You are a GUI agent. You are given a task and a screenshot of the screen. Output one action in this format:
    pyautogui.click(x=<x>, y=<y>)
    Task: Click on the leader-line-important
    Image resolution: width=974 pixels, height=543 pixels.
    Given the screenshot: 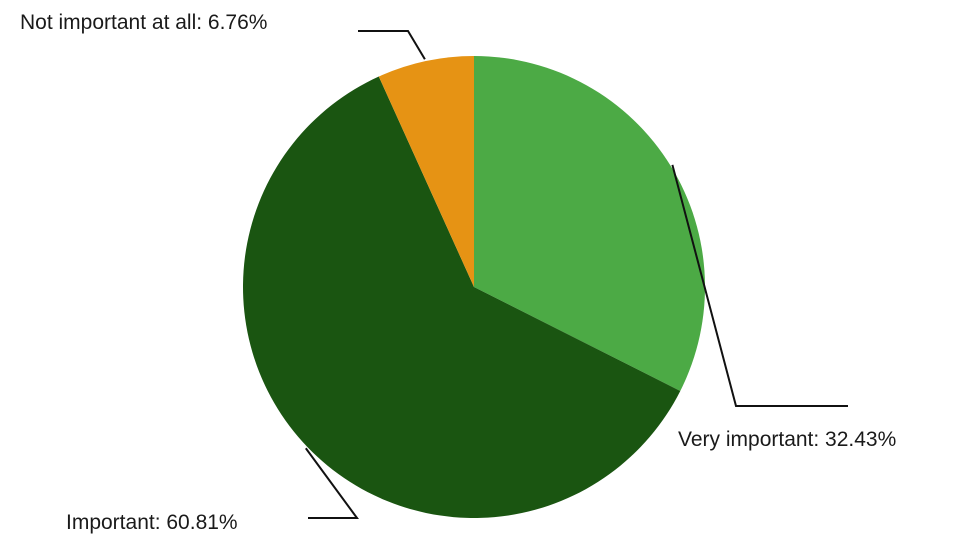 What is the action you would take?
    pyautogui.click(x=332, y=483)
    